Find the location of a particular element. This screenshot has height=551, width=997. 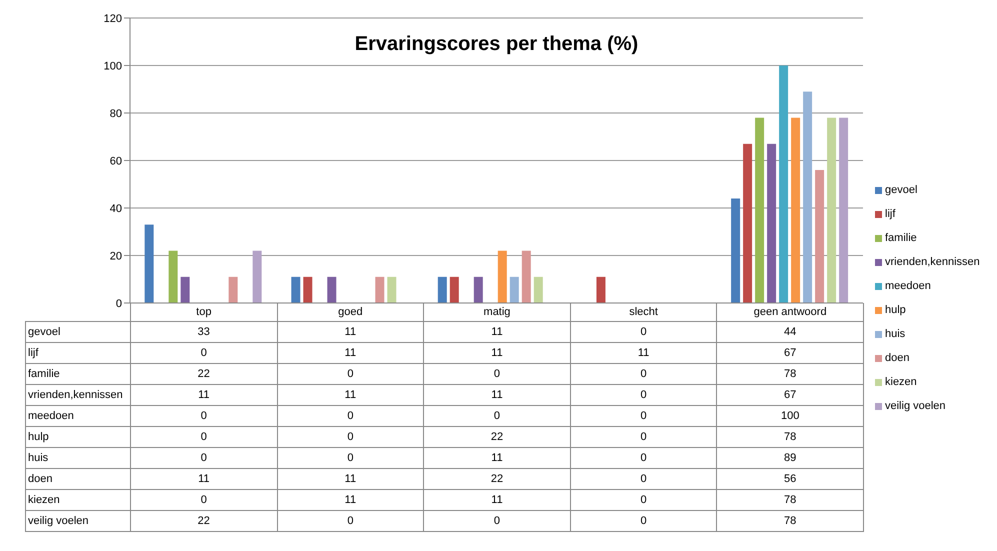

text: huis is located at coordinates (38, 458).